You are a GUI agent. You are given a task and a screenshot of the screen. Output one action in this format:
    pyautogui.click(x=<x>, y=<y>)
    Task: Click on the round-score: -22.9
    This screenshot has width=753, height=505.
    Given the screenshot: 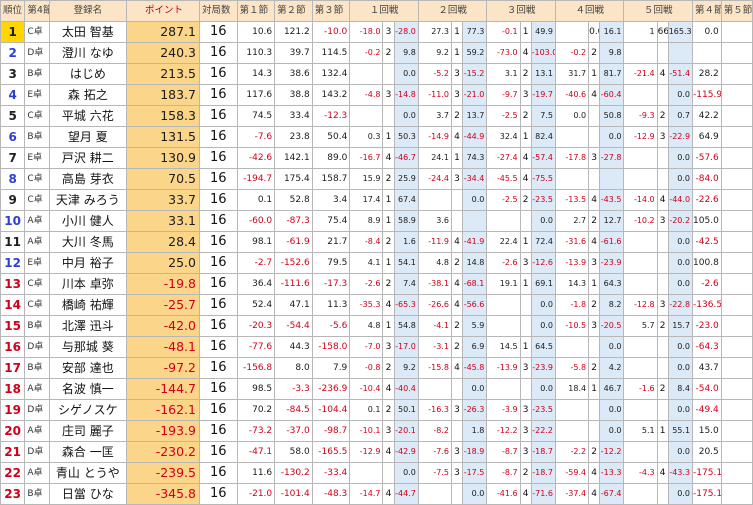 What is the action you would take?
    pyautogui.click(x=680, y=137)
    